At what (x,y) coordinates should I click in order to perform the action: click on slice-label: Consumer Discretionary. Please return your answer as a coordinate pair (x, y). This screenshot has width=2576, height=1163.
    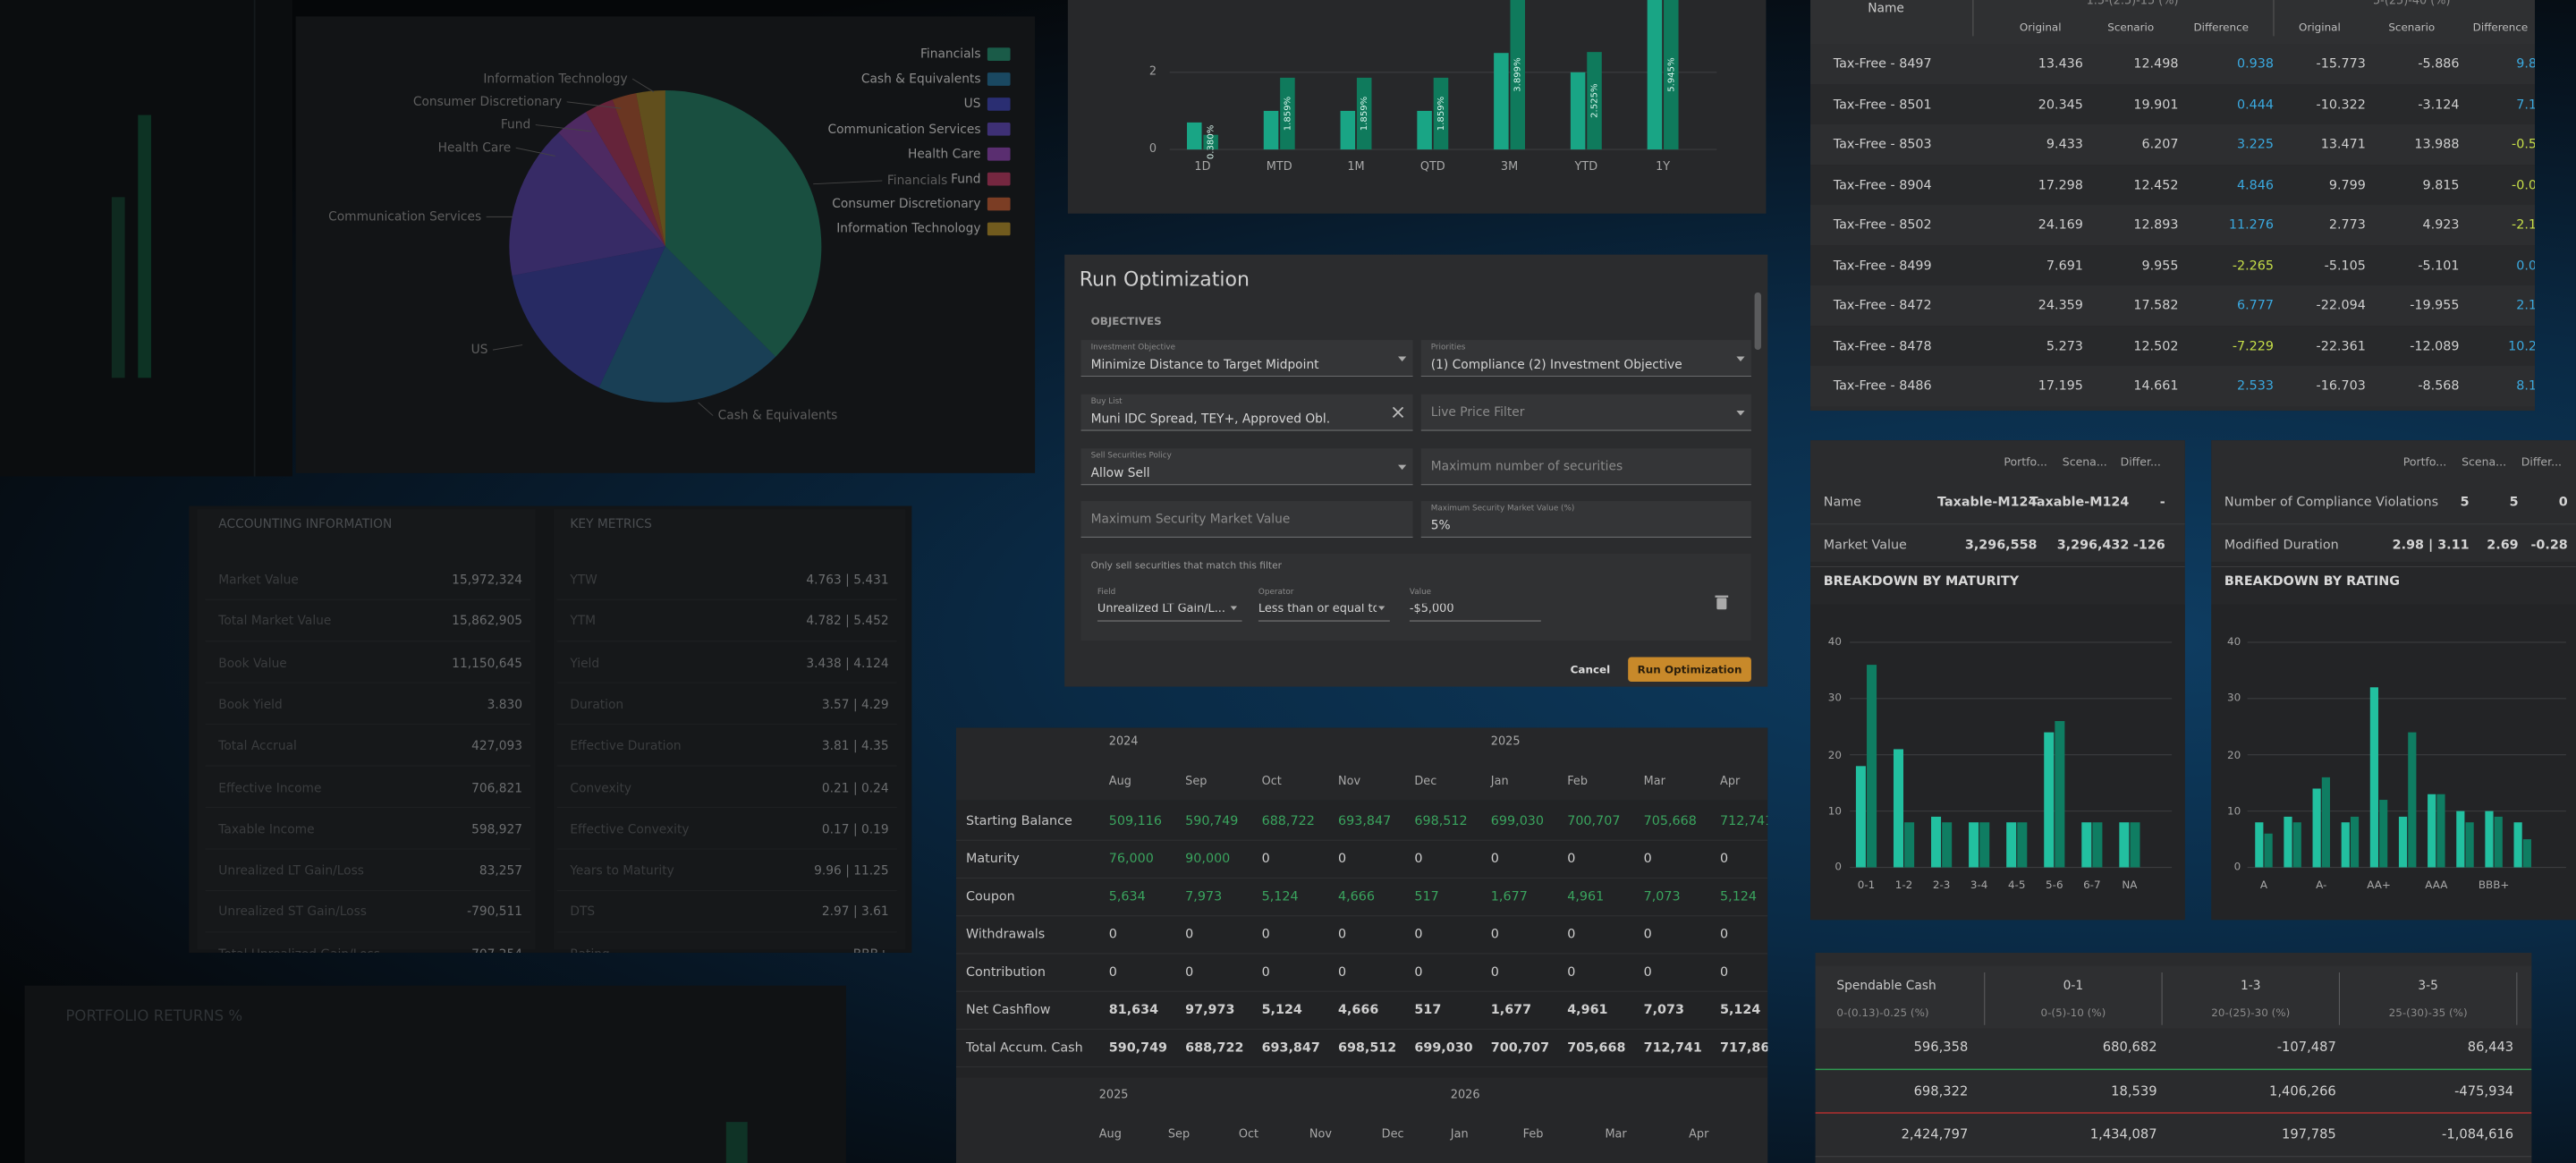
    Looking at the image, I should click on (487, 101).